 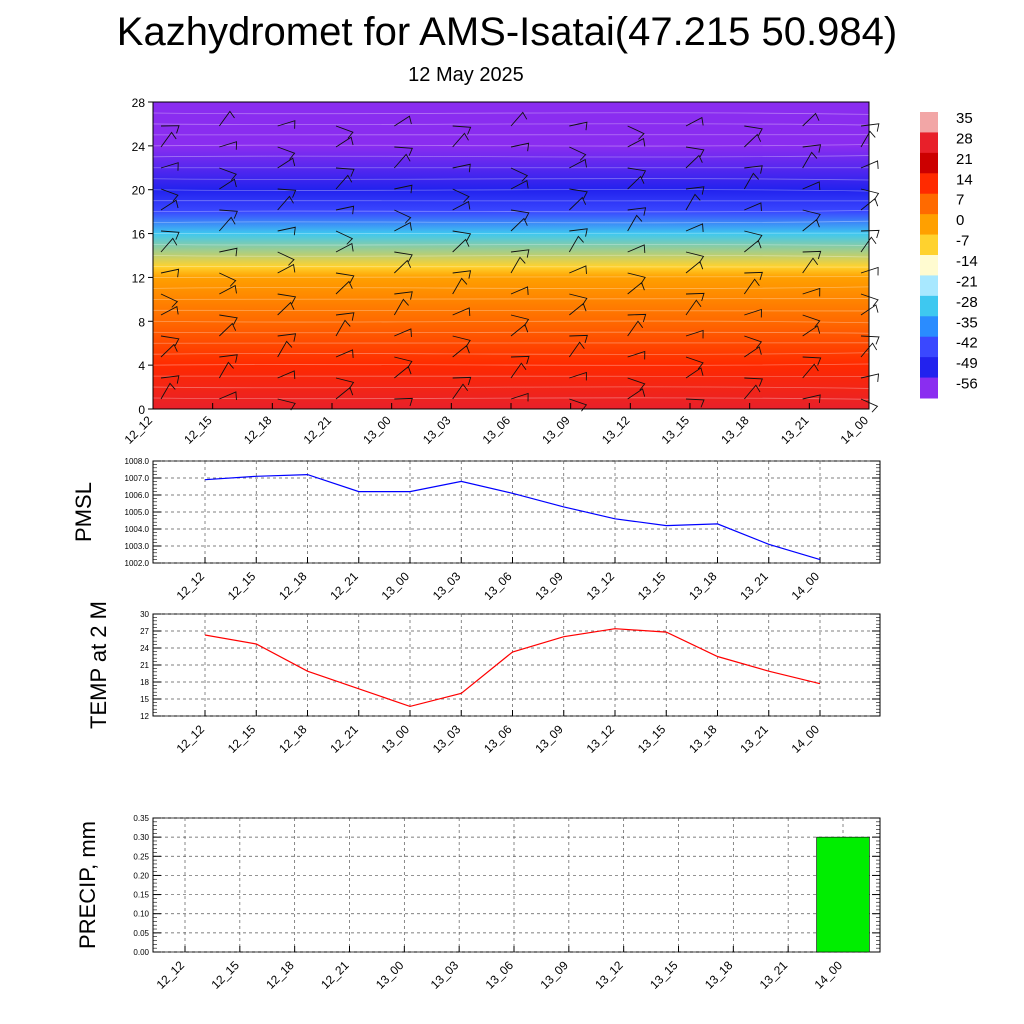 What do you see at coordinates (171, 975) in the screenshot?
I see `x-tick-label: 12_12` at bounding box center [171, 975].